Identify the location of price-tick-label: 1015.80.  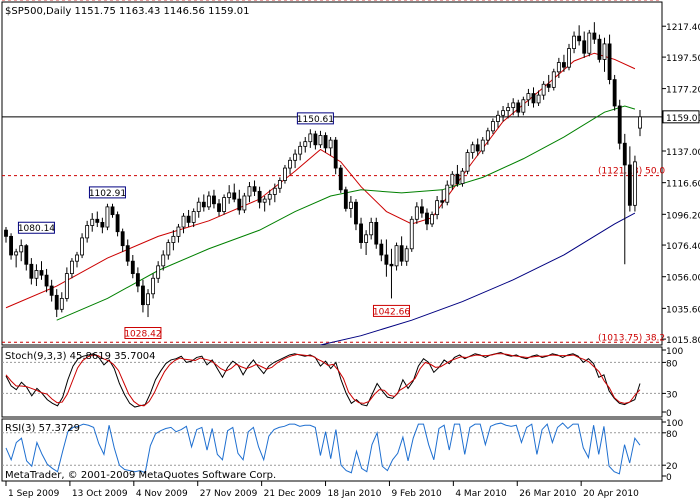
(683, 341).